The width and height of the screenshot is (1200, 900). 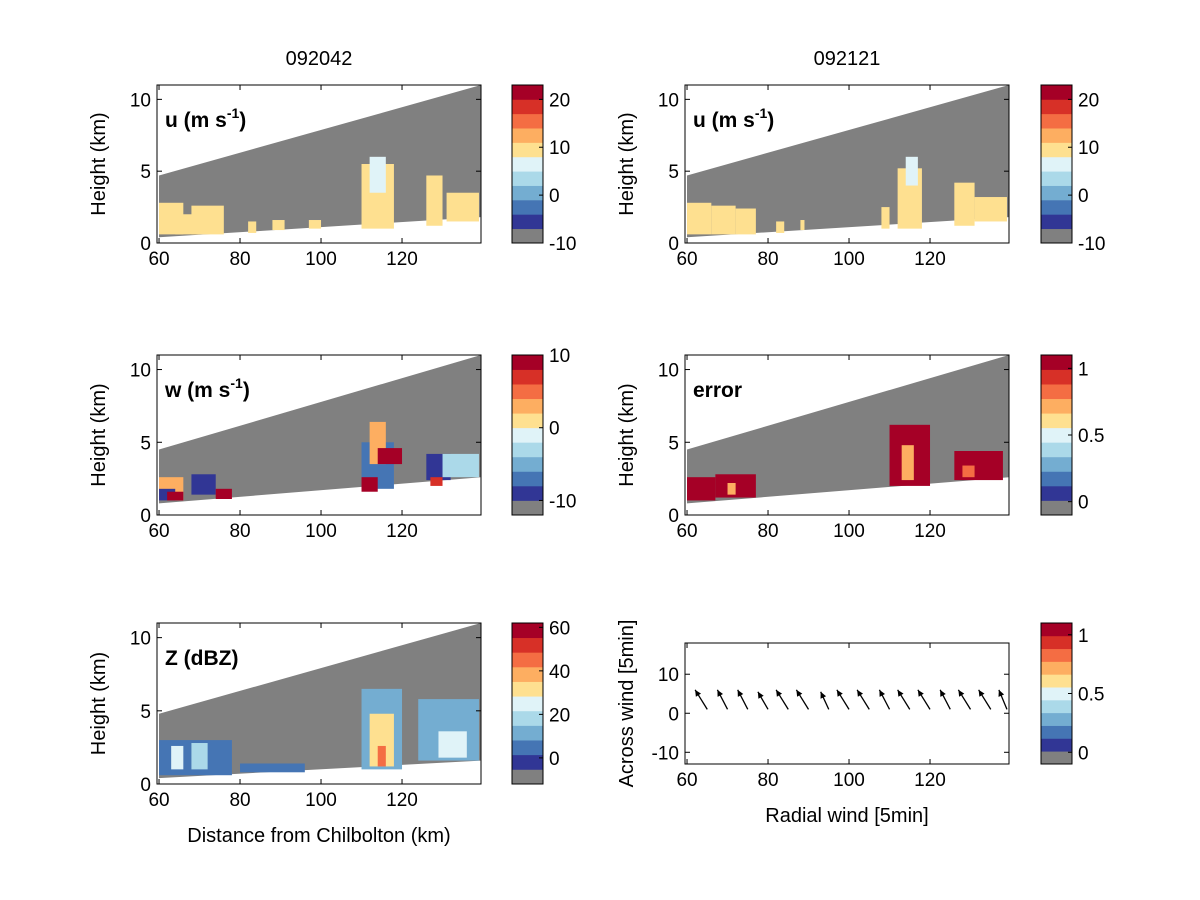 What do you see at coordinates (402, 259) in the screenshot?
I see `x-tick-label: 120` at bounding box center [402, 259].